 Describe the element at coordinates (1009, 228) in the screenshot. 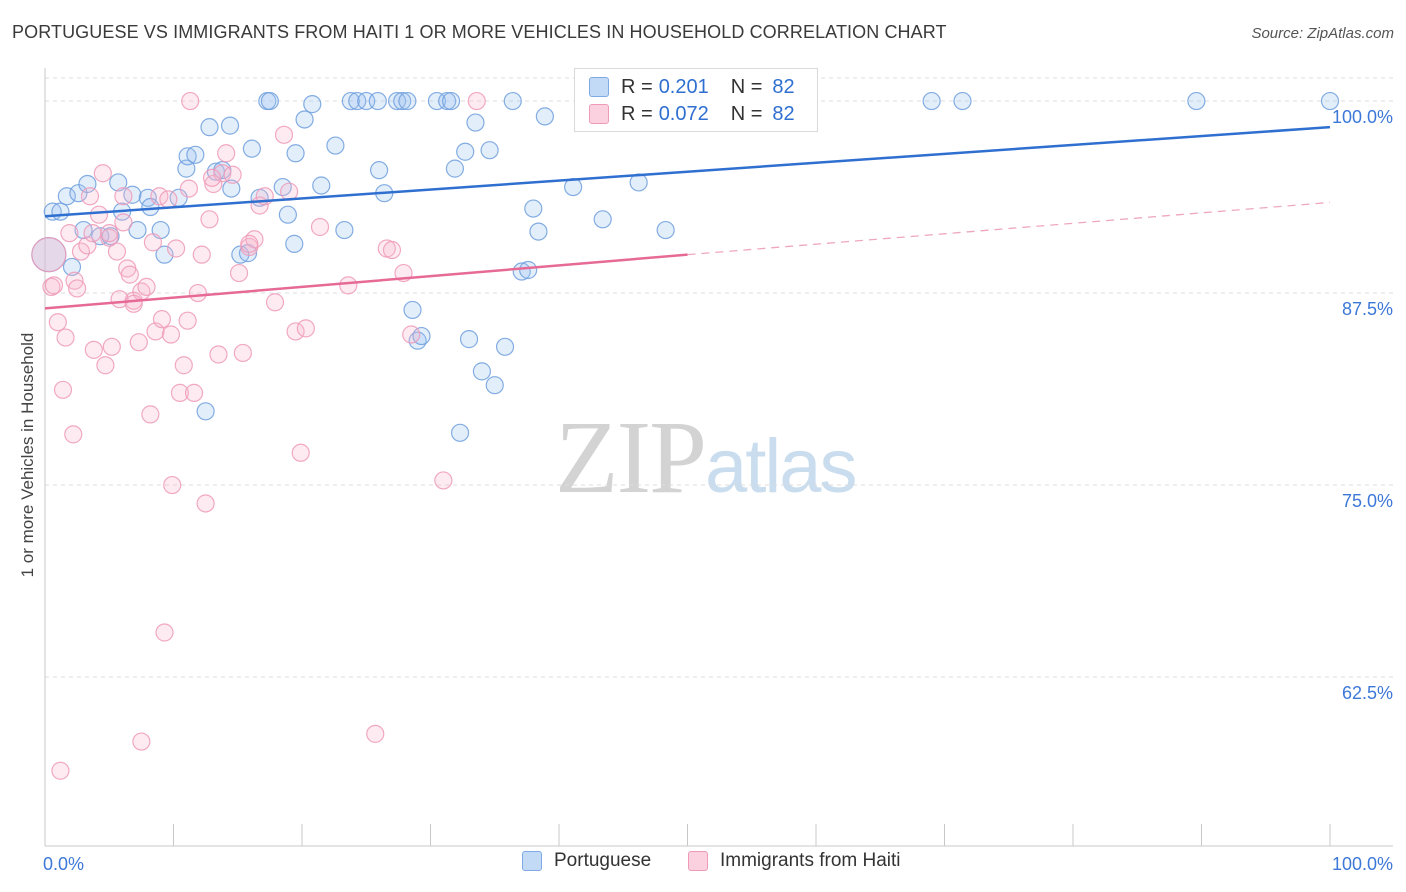

I see `haiti-trend-extension` at that location.